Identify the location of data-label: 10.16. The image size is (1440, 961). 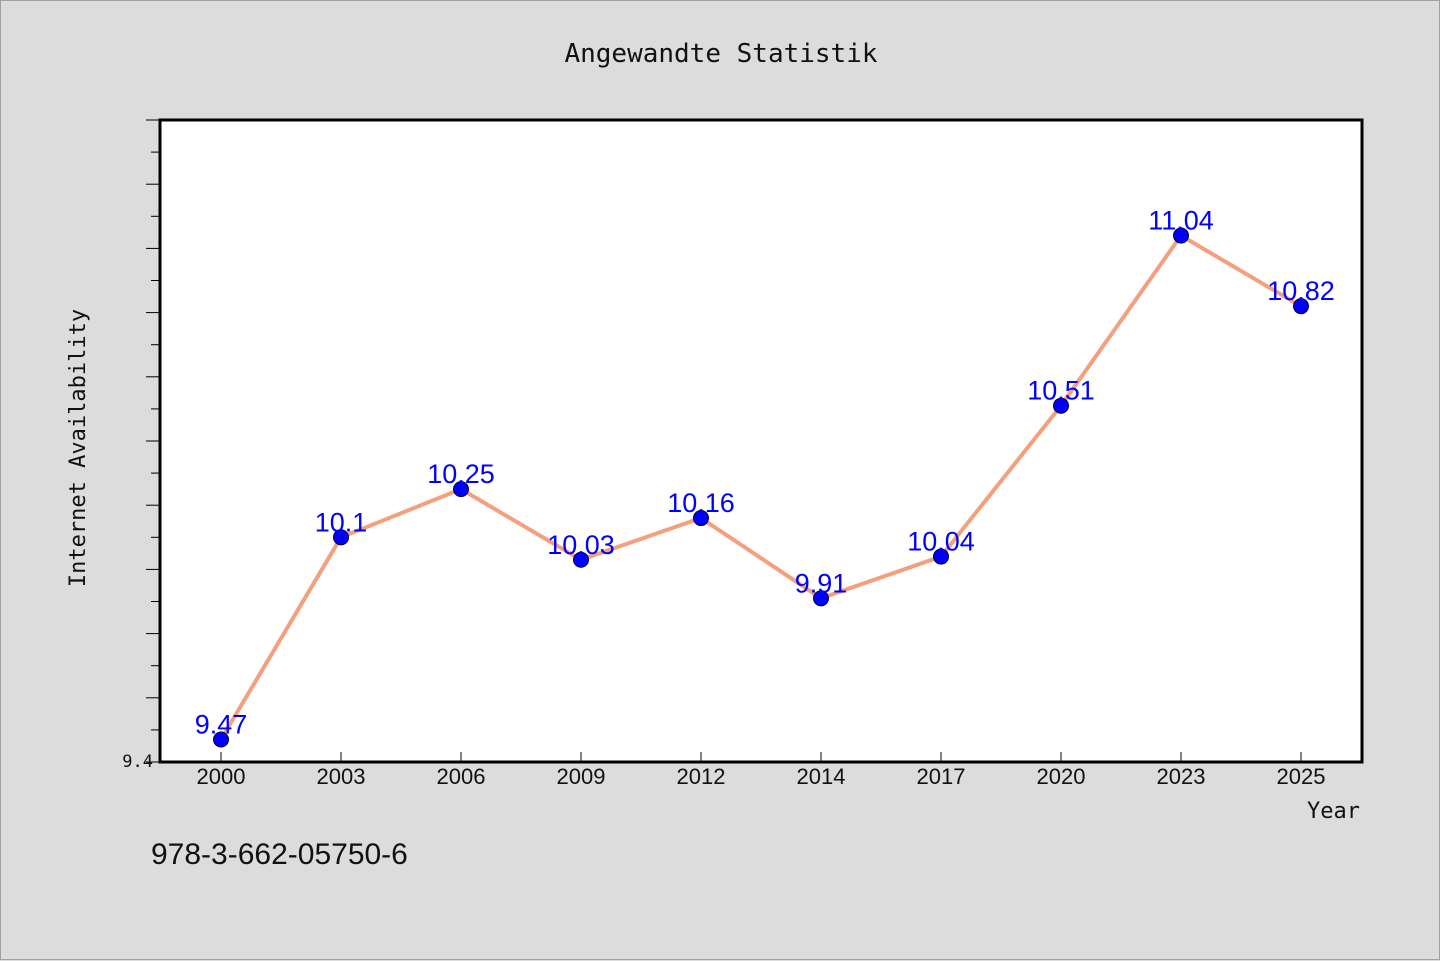
(701, 503).